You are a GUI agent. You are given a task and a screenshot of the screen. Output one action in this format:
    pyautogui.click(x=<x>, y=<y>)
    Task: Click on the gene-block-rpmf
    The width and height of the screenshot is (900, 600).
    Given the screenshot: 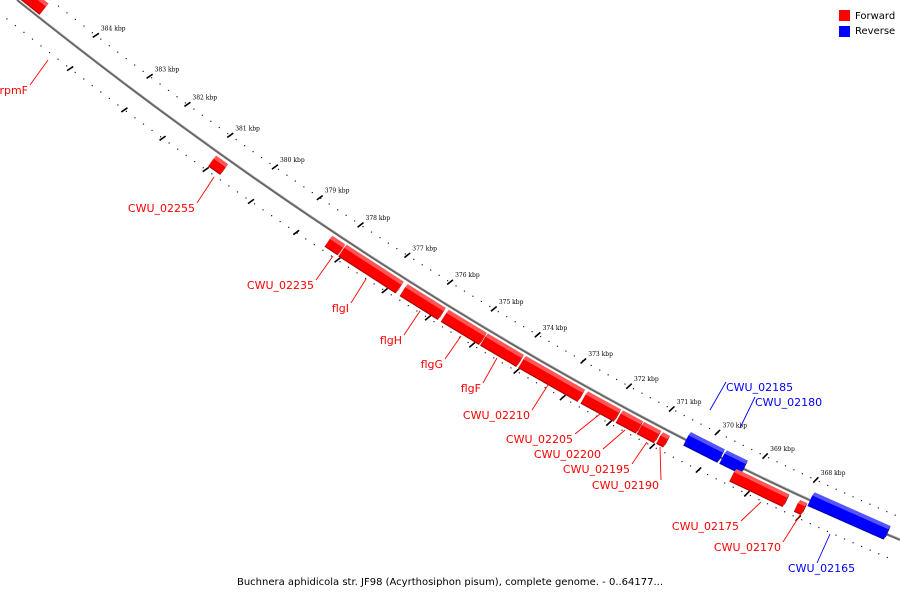 What is the action you would take?
    pyautogui.click(x=34, y=7)
    